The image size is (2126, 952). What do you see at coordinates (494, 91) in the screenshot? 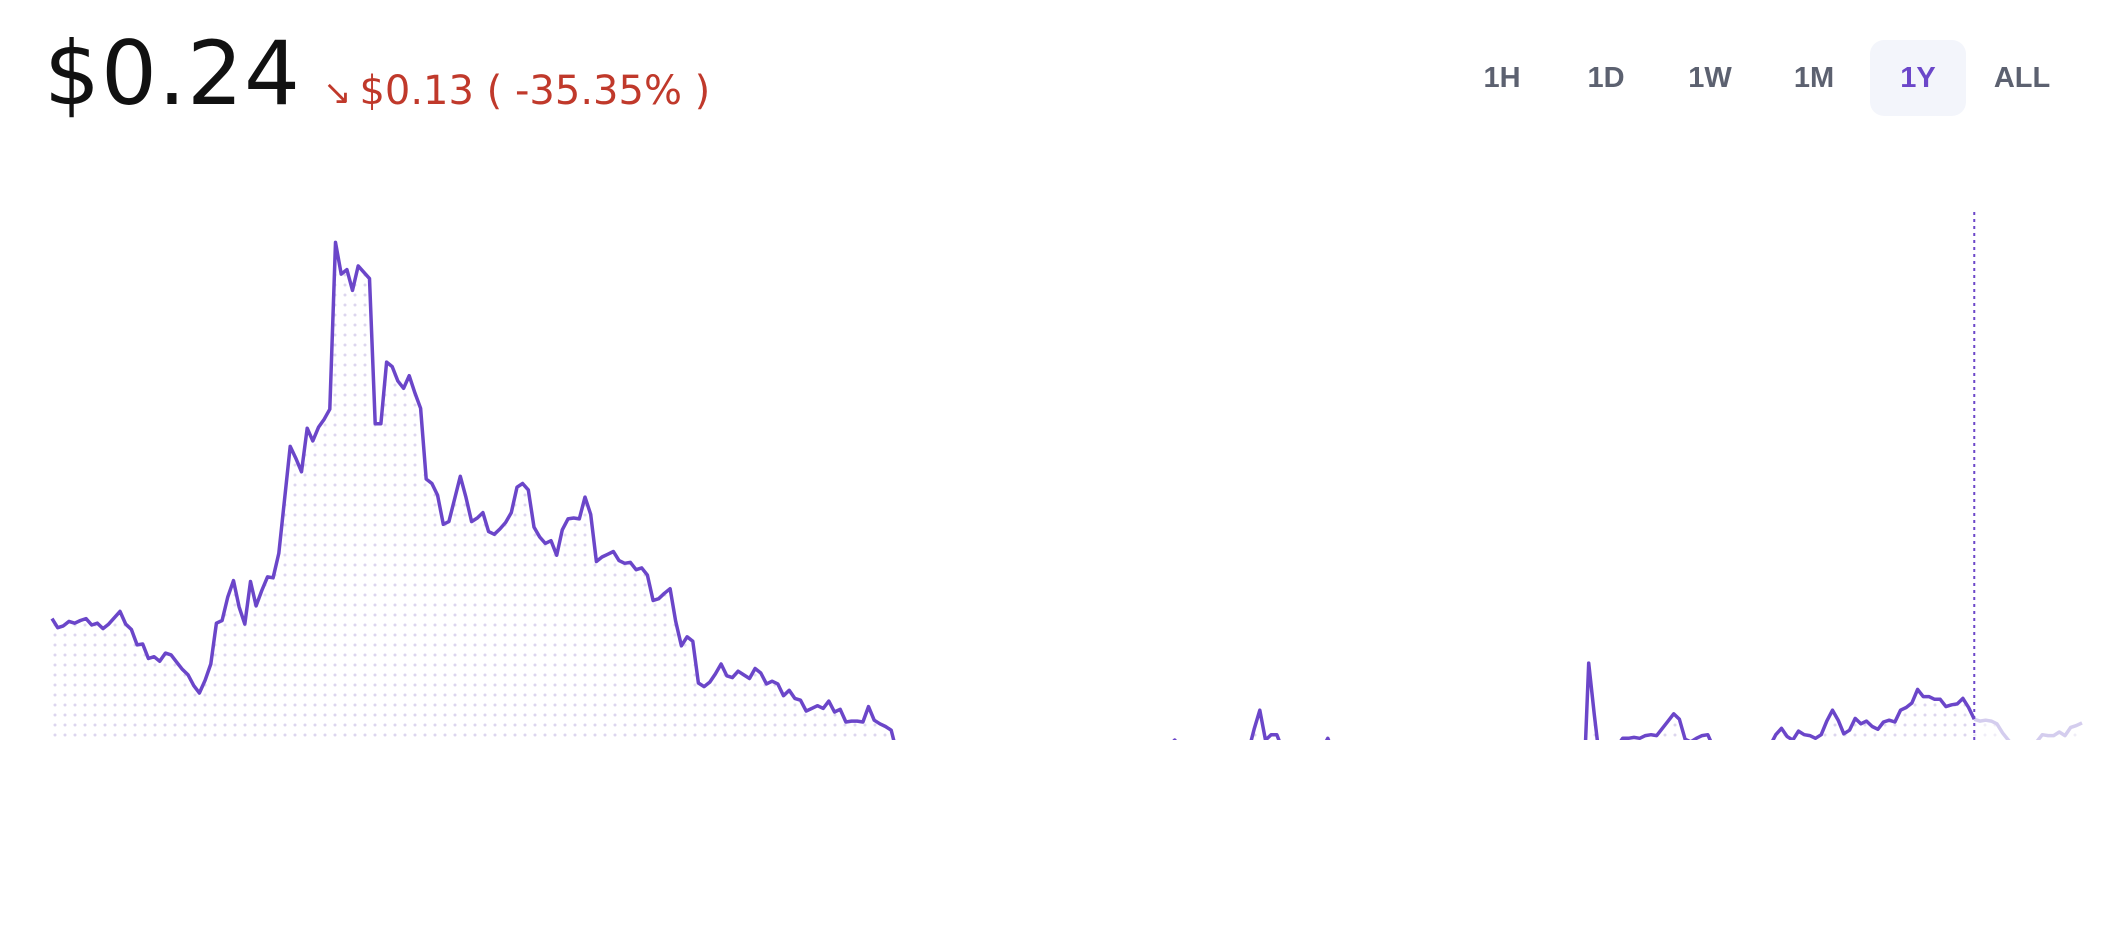
I see `change-percent-open: (` at bounding box center [494, 91].